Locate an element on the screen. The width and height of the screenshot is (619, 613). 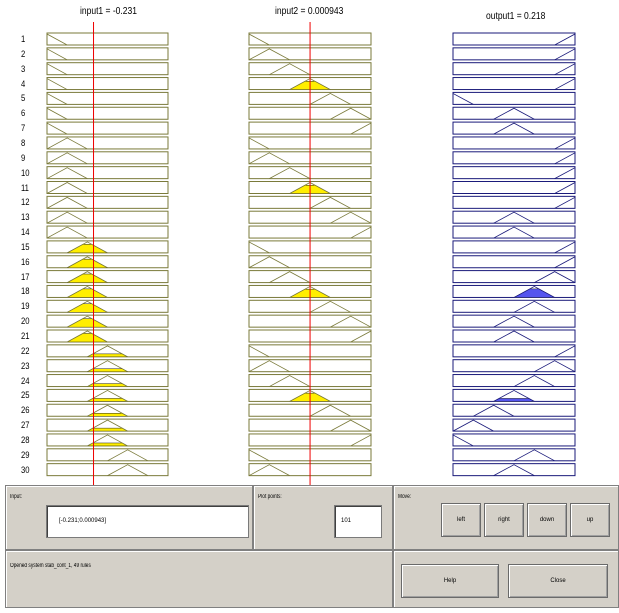
move-label: Move: is located at coordinates (405, 497).